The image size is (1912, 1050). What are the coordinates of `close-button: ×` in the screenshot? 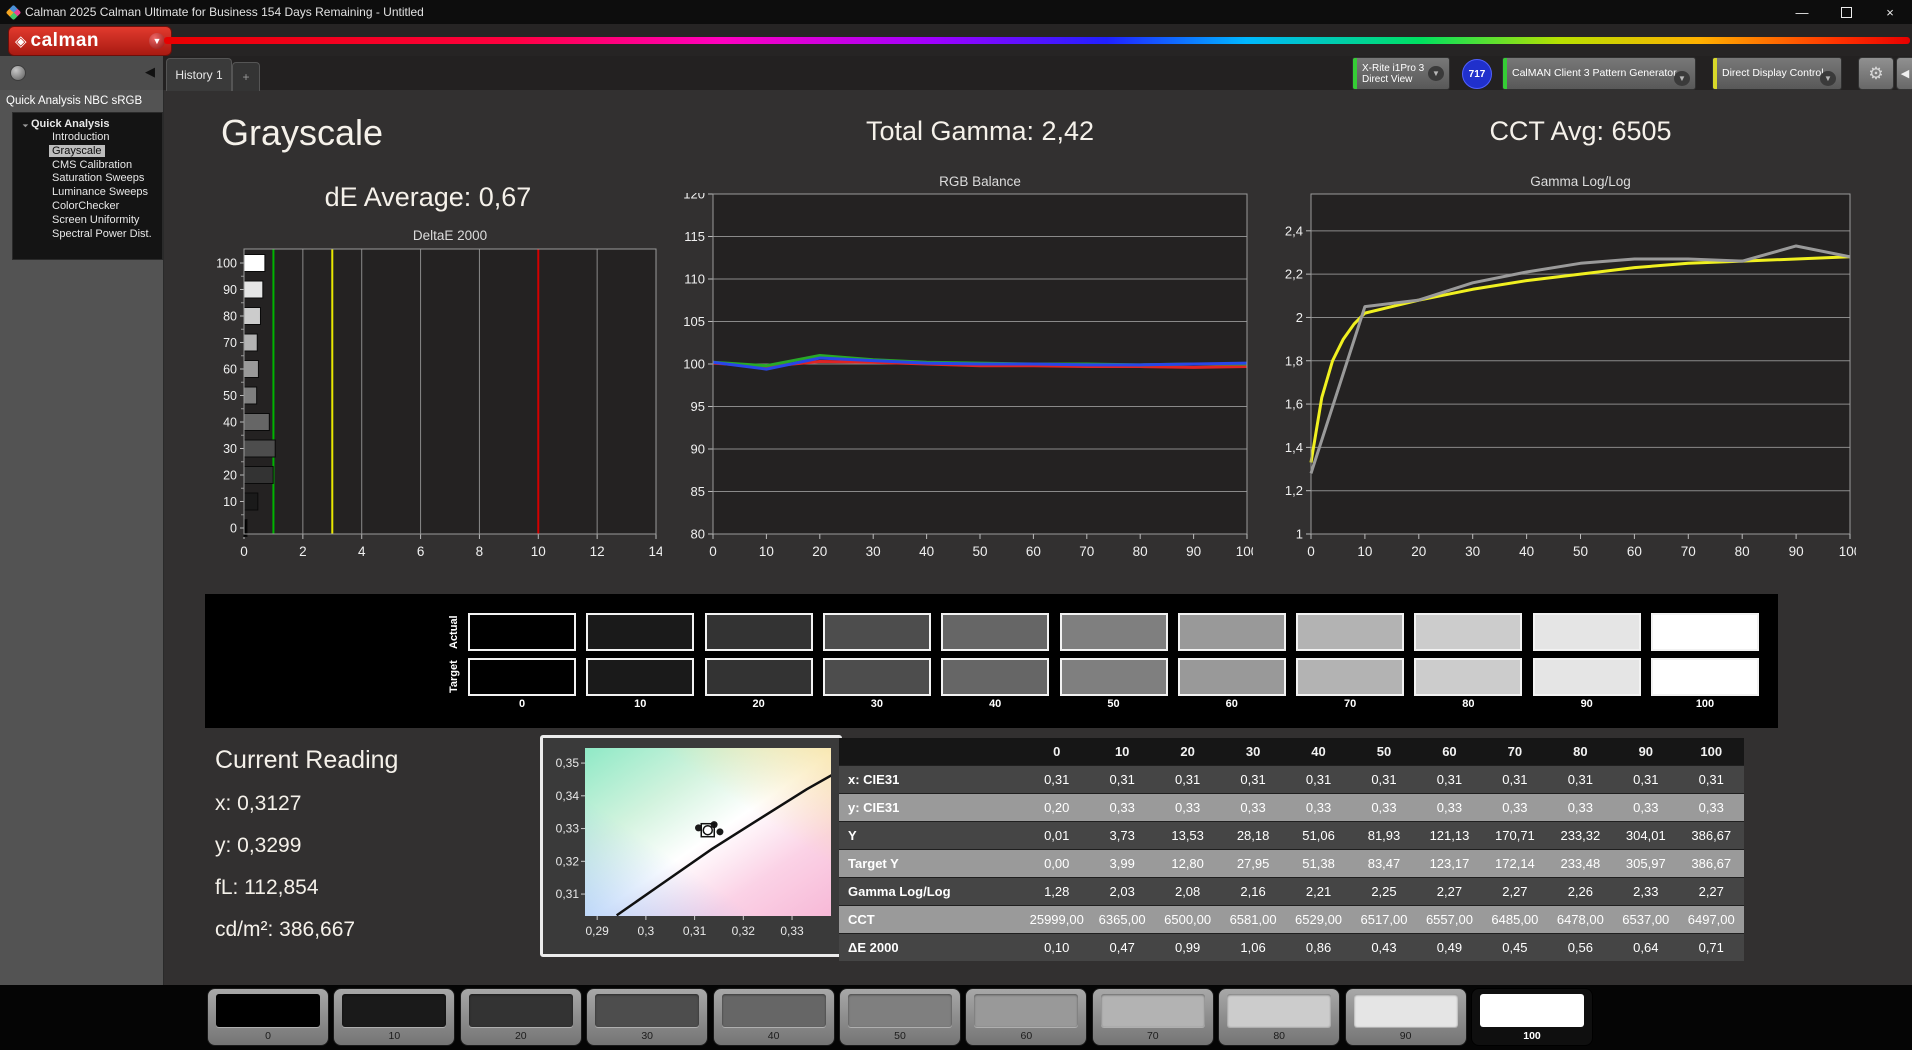 It's located at (1890, 12).